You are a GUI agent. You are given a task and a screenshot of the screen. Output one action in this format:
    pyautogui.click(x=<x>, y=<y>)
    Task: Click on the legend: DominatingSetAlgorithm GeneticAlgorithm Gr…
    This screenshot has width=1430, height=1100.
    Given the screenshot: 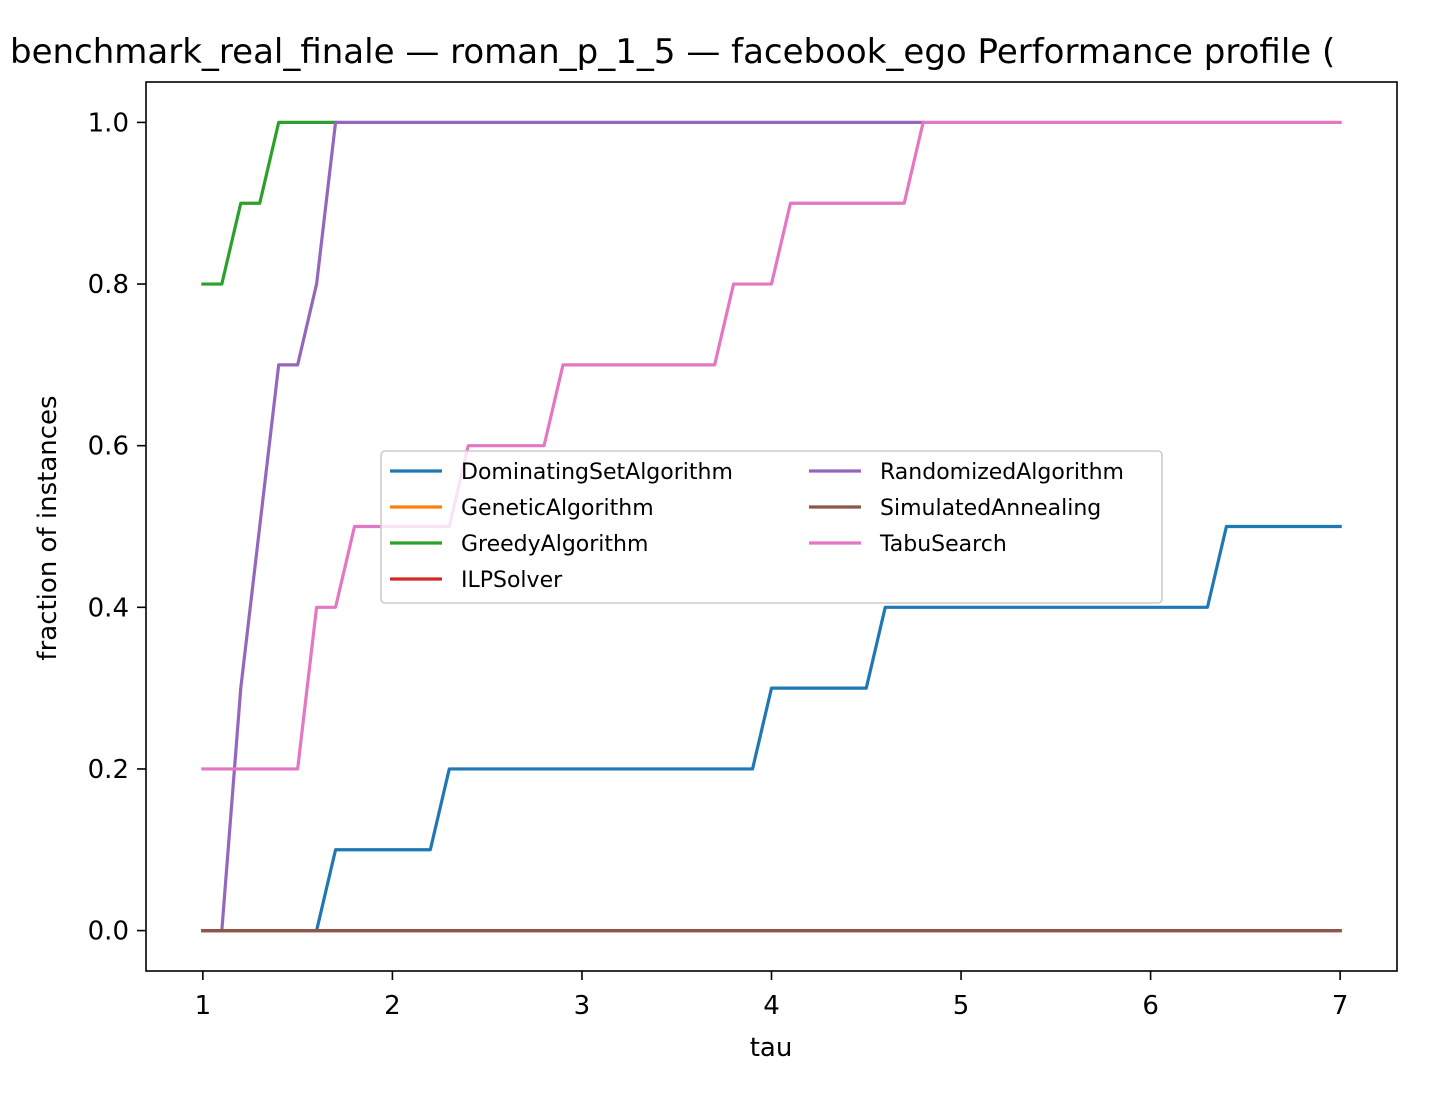 What is the action you would take?
    pyautogui.click(x=771, y=527)
    